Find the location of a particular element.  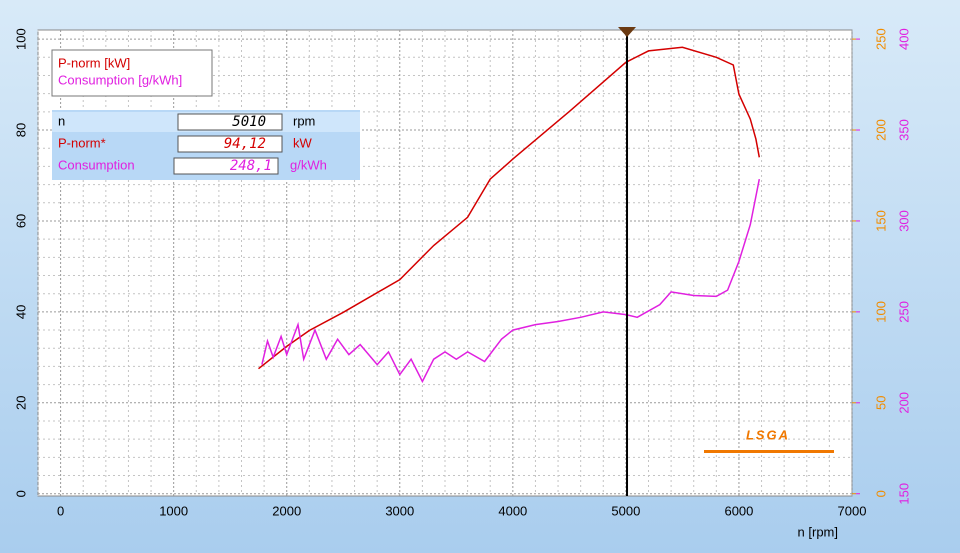

readout-label: P-norm* is located at coordinates (82, 142).